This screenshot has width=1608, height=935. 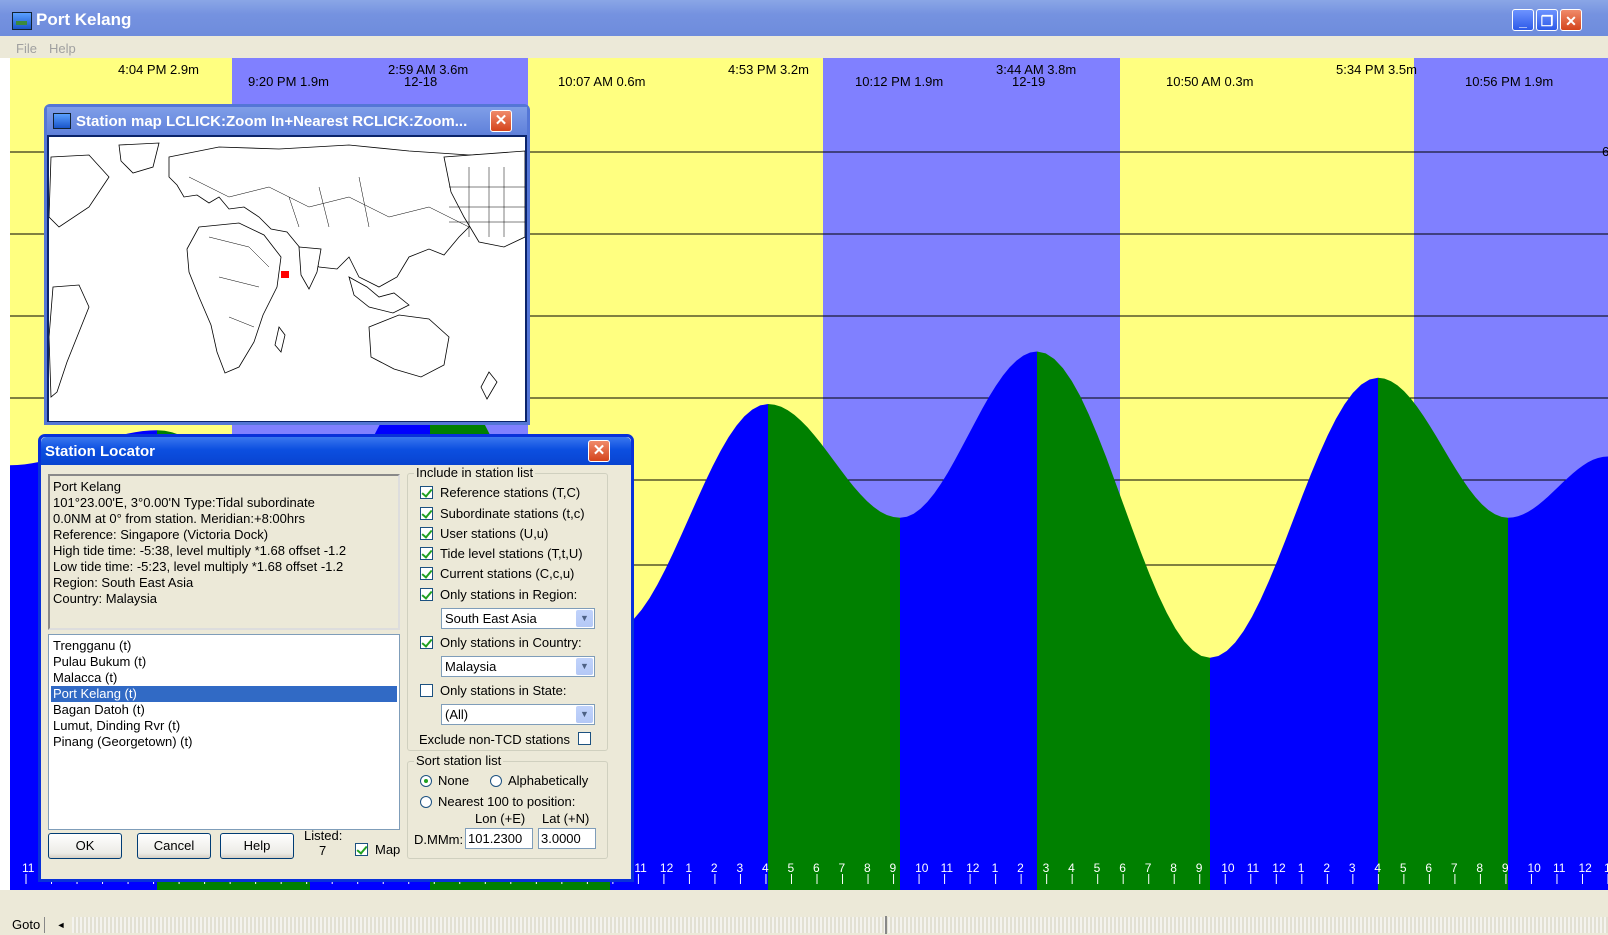 What do you see at coordinates (85, 846) in the screenshot?
I see `ok-button: OK` at bounding box center [85, 846].